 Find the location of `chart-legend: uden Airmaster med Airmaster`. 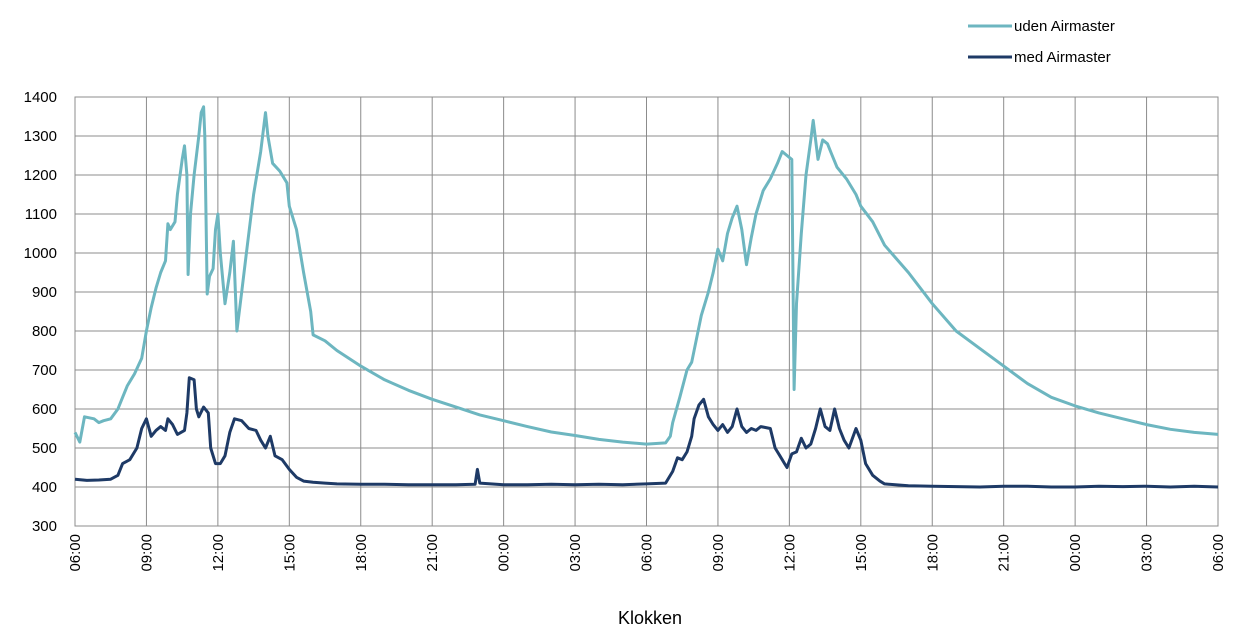

chart-legend: uden Airmaster med Airmaster is located at coordinates (1041, 42).